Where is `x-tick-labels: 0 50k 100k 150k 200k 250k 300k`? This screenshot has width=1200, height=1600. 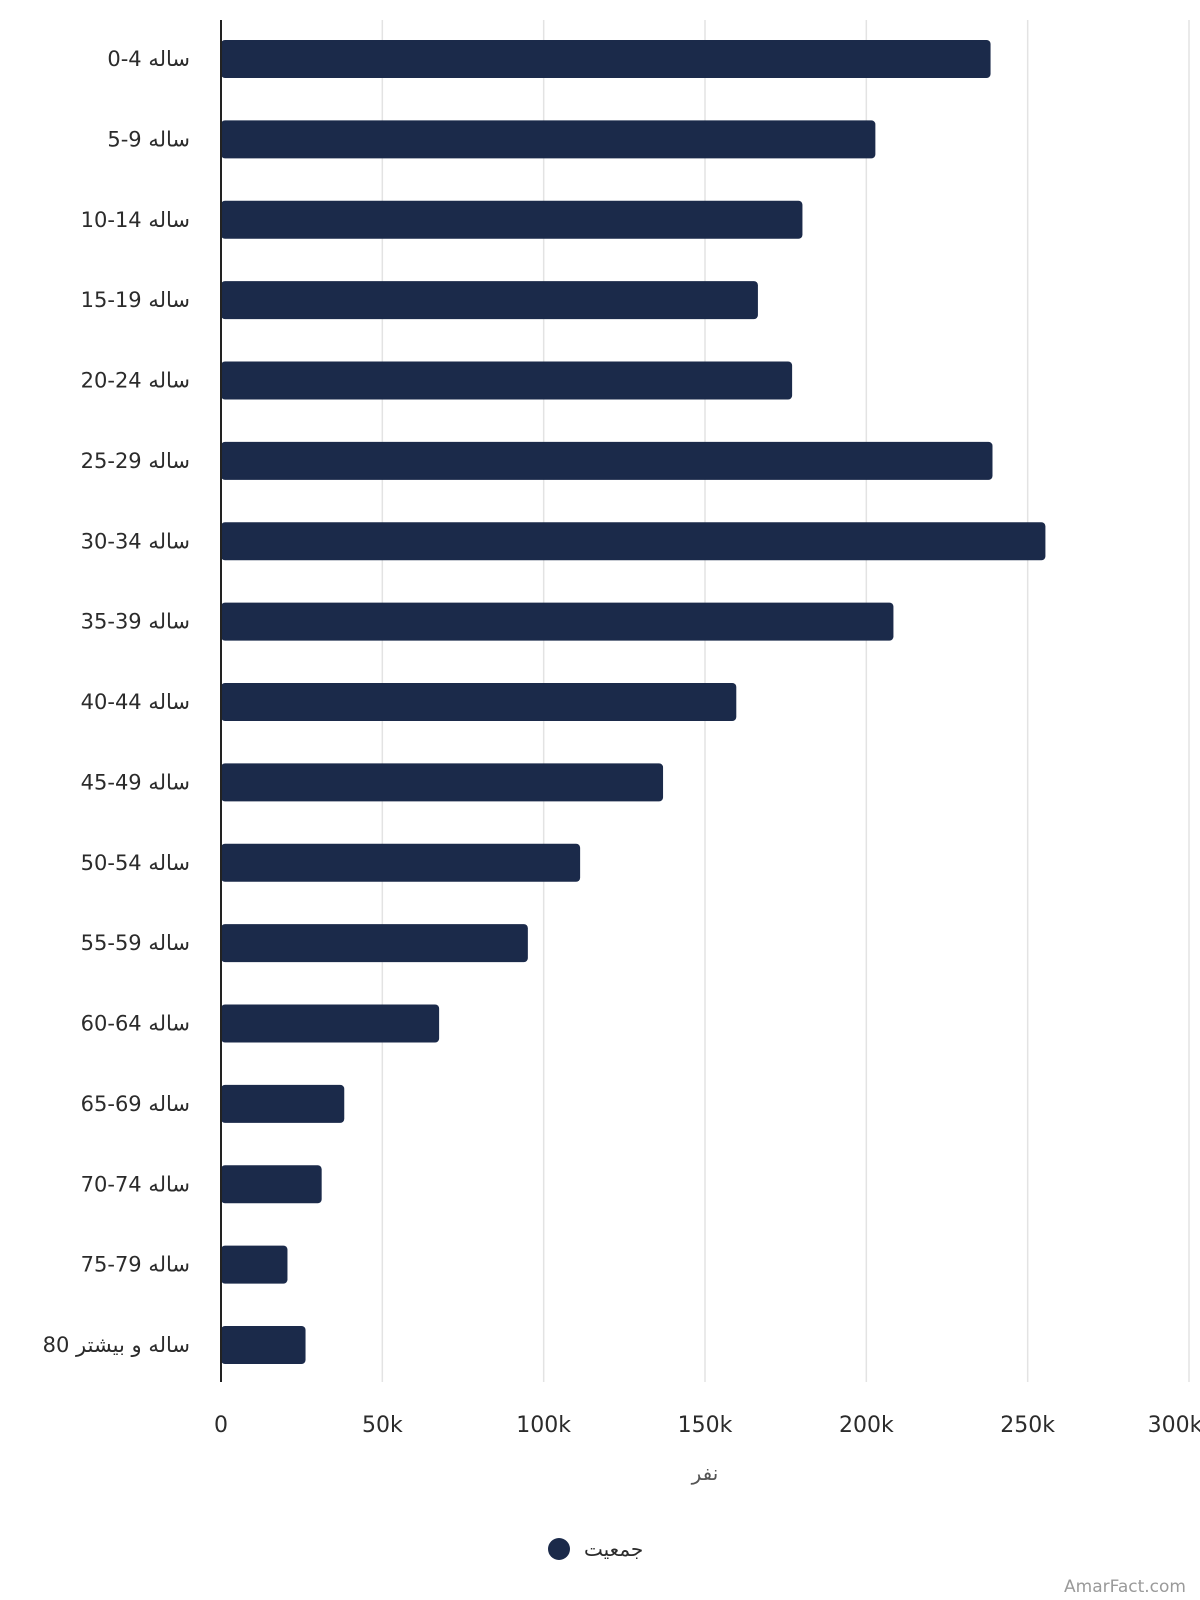 x-tick-labels: 0 50k 100k 150k 200k 250k 300k is located at coordinates (707, 1425).